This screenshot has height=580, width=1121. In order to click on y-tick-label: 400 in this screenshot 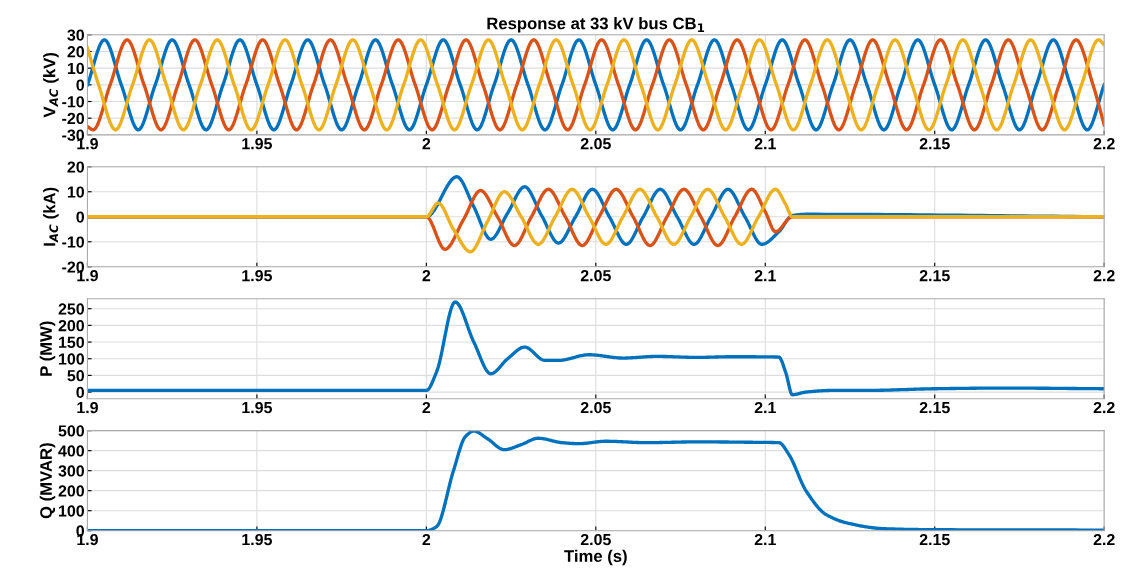, I will do `click(71, 451)`.